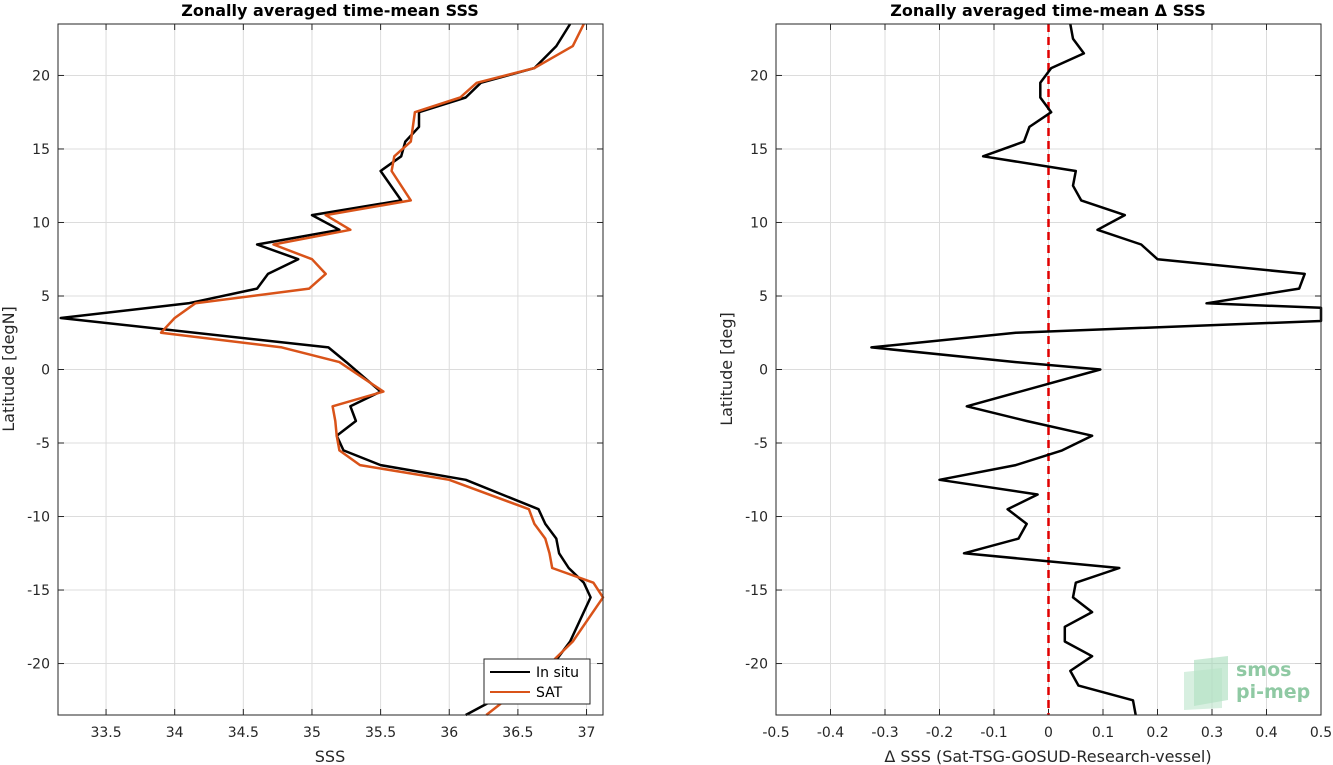 Image resolution: width=1333 pixels, height=765 pixels. Describe the element at coordinates (587, 733) in the screenshot. I see `x-tick-label: 37` at that location.